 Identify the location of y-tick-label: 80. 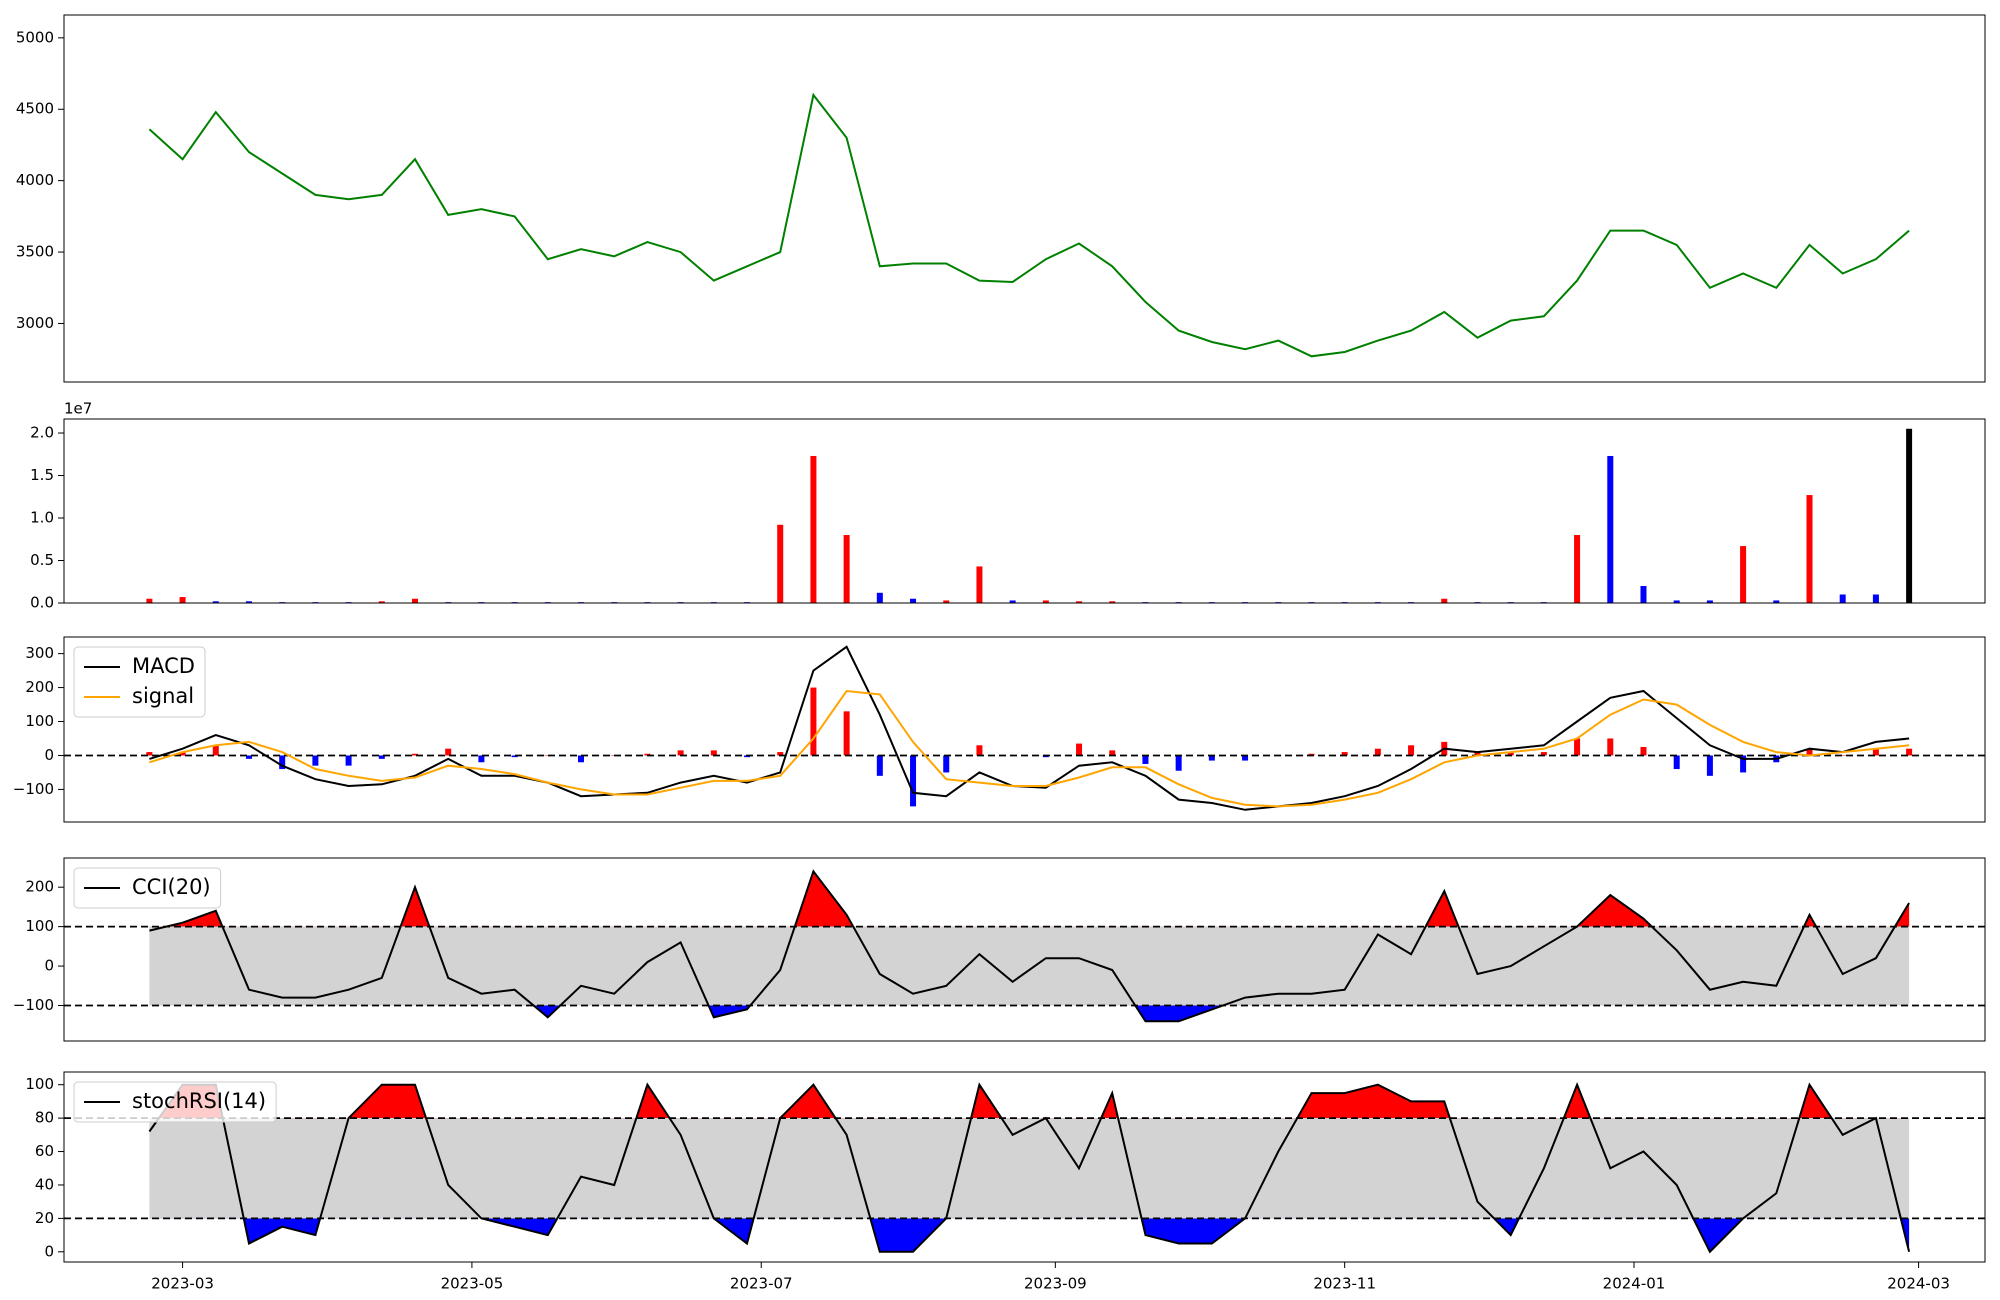
(44, 1118).